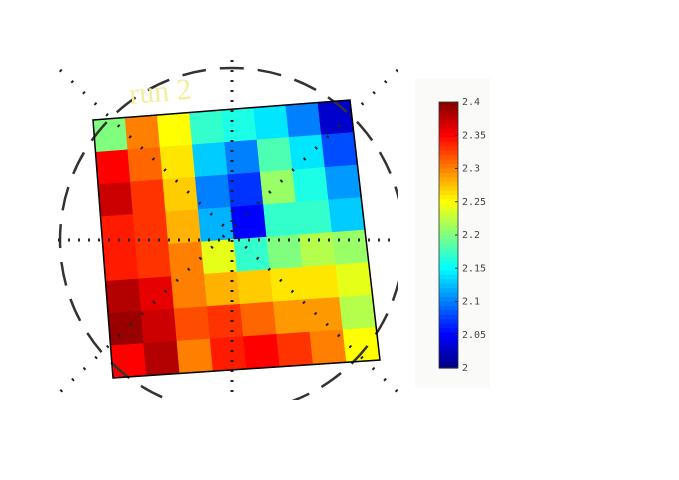 The height and width of the screenshot is (480, 679). Describe the element at coordinates (471, 102) in the screenshot. I see `colorbar-tick-label: 2.4` at that location.